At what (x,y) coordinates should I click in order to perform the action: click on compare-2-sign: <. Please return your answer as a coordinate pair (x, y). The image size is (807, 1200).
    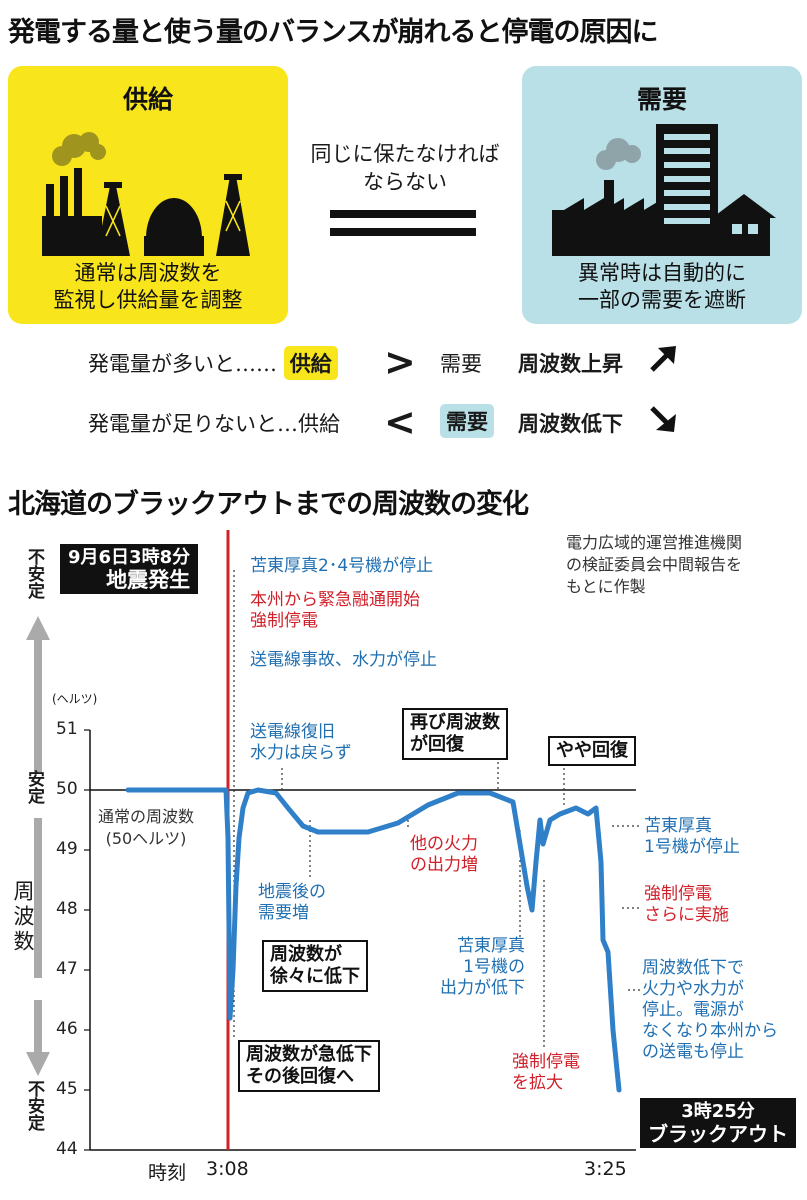
    Looking at the image, I should click on (400, 422).